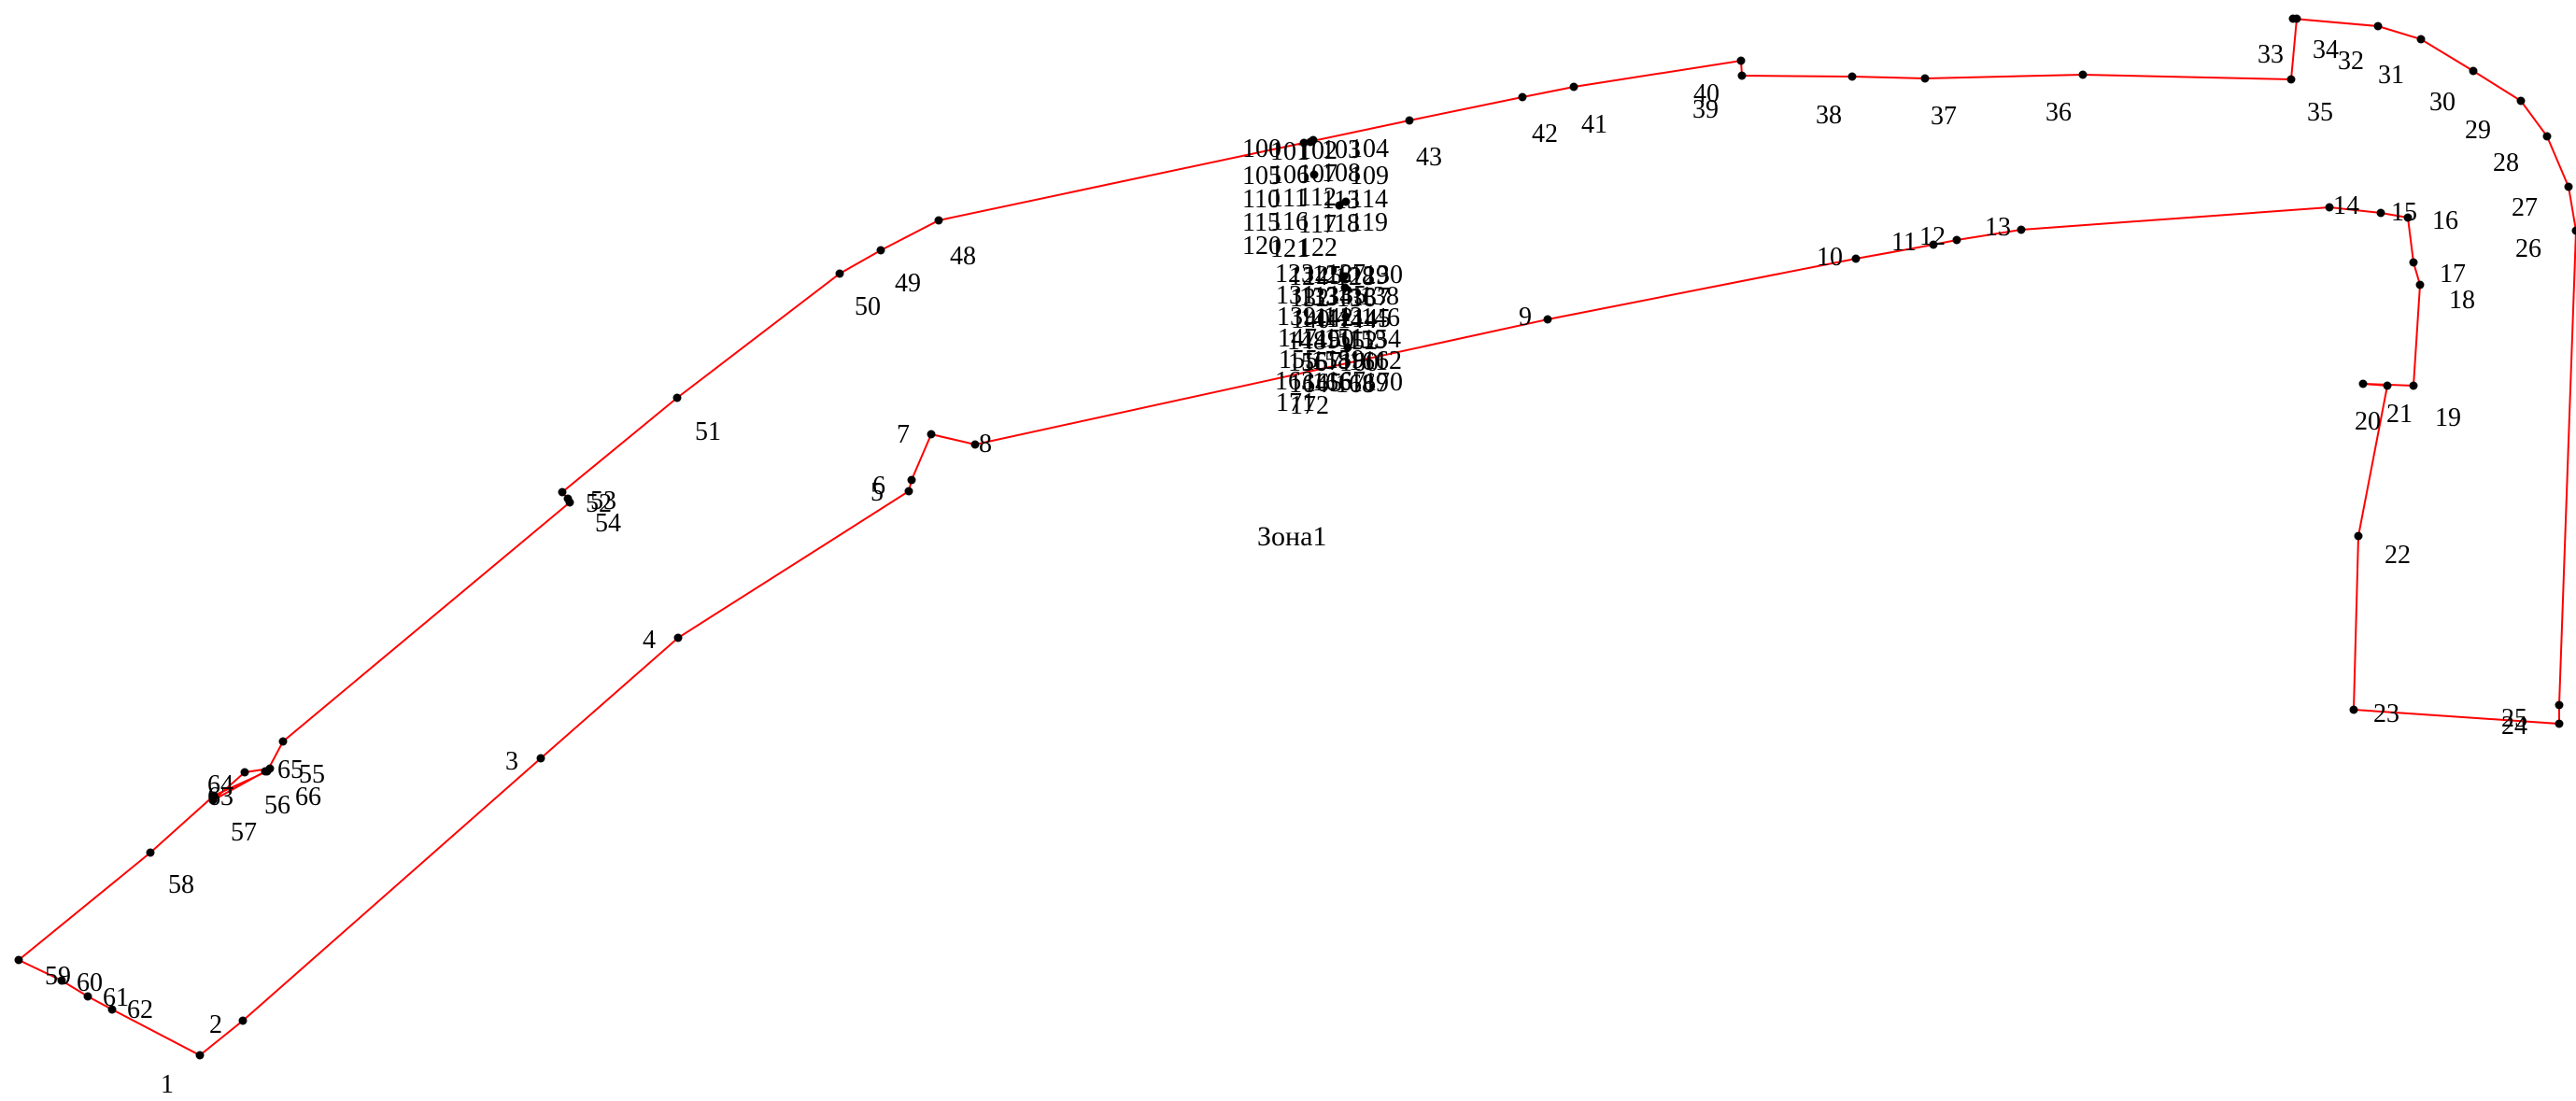 The height and width of the screenshot is (1101, 2576). I want to click on vertex-label: 29, so click(2478, 130).